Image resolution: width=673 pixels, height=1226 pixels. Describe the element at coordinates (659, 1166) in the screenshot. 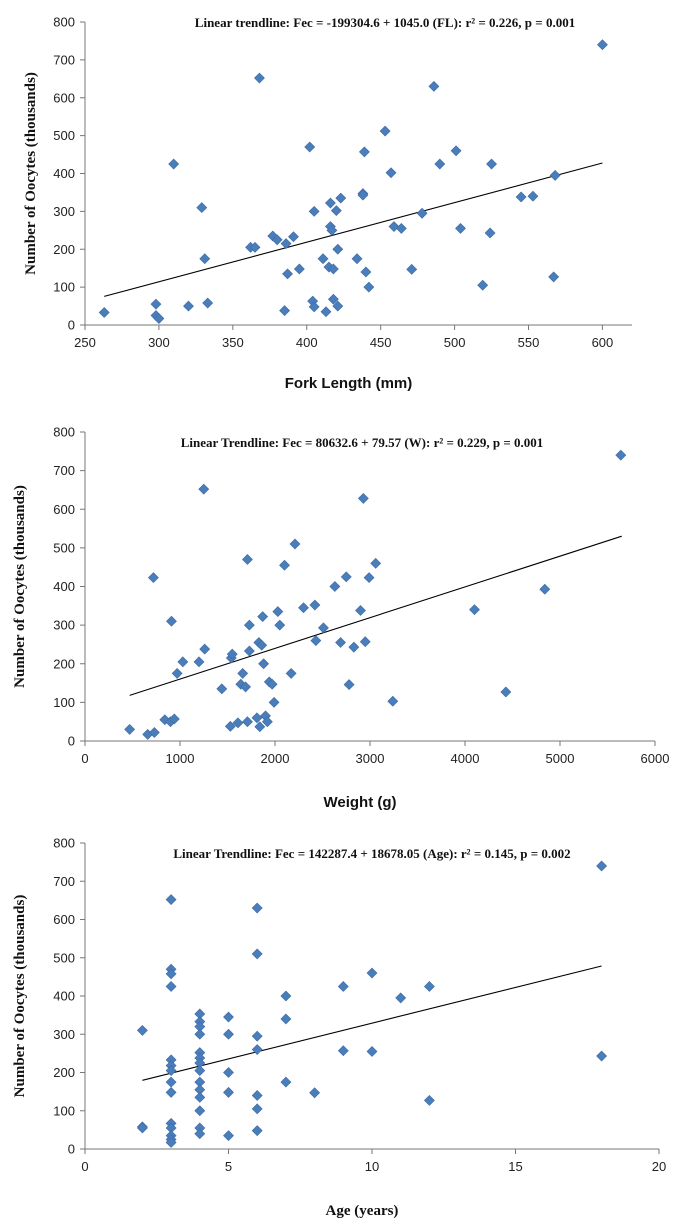

I see `x-tick-label: 20` at that location.